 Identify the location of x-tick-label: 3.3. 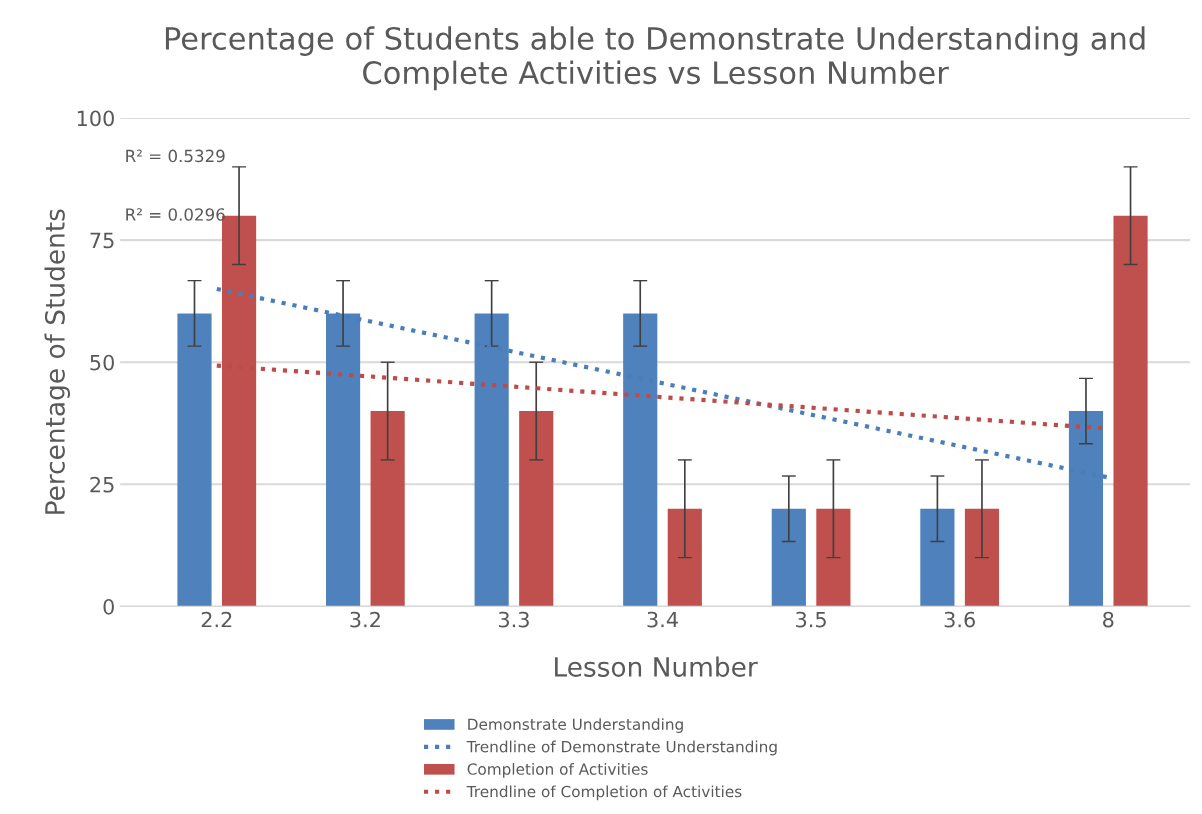
(513, 619).